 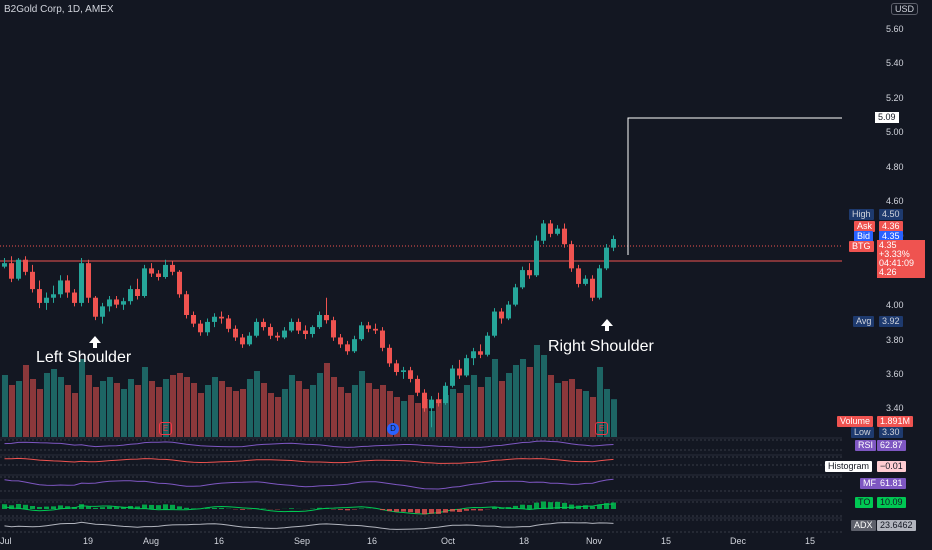 What do you see at coordinates (891, 483) in the screenshot?
I see `mf-value: 61.81` at bounding box center [891, 483].